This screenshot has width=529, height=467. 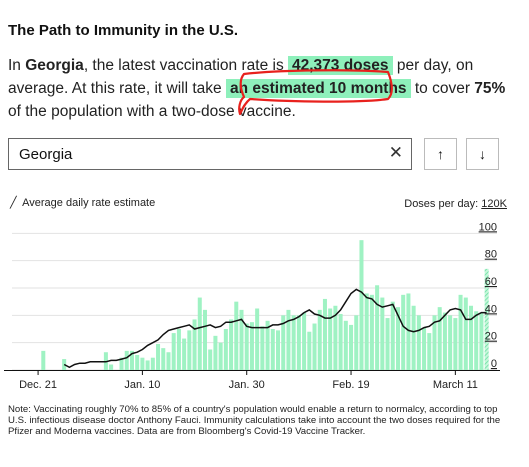 I want to click on x-tick-label: Jan. 30, so click(x=247, y=385).